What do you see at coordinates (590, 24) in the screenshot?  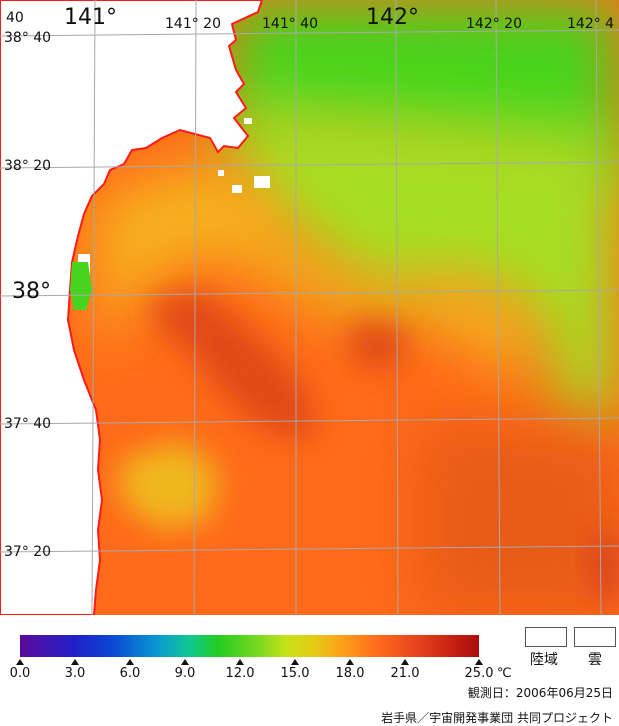 I see `lon-label: 142° 4` at bounding box center [590, 24].